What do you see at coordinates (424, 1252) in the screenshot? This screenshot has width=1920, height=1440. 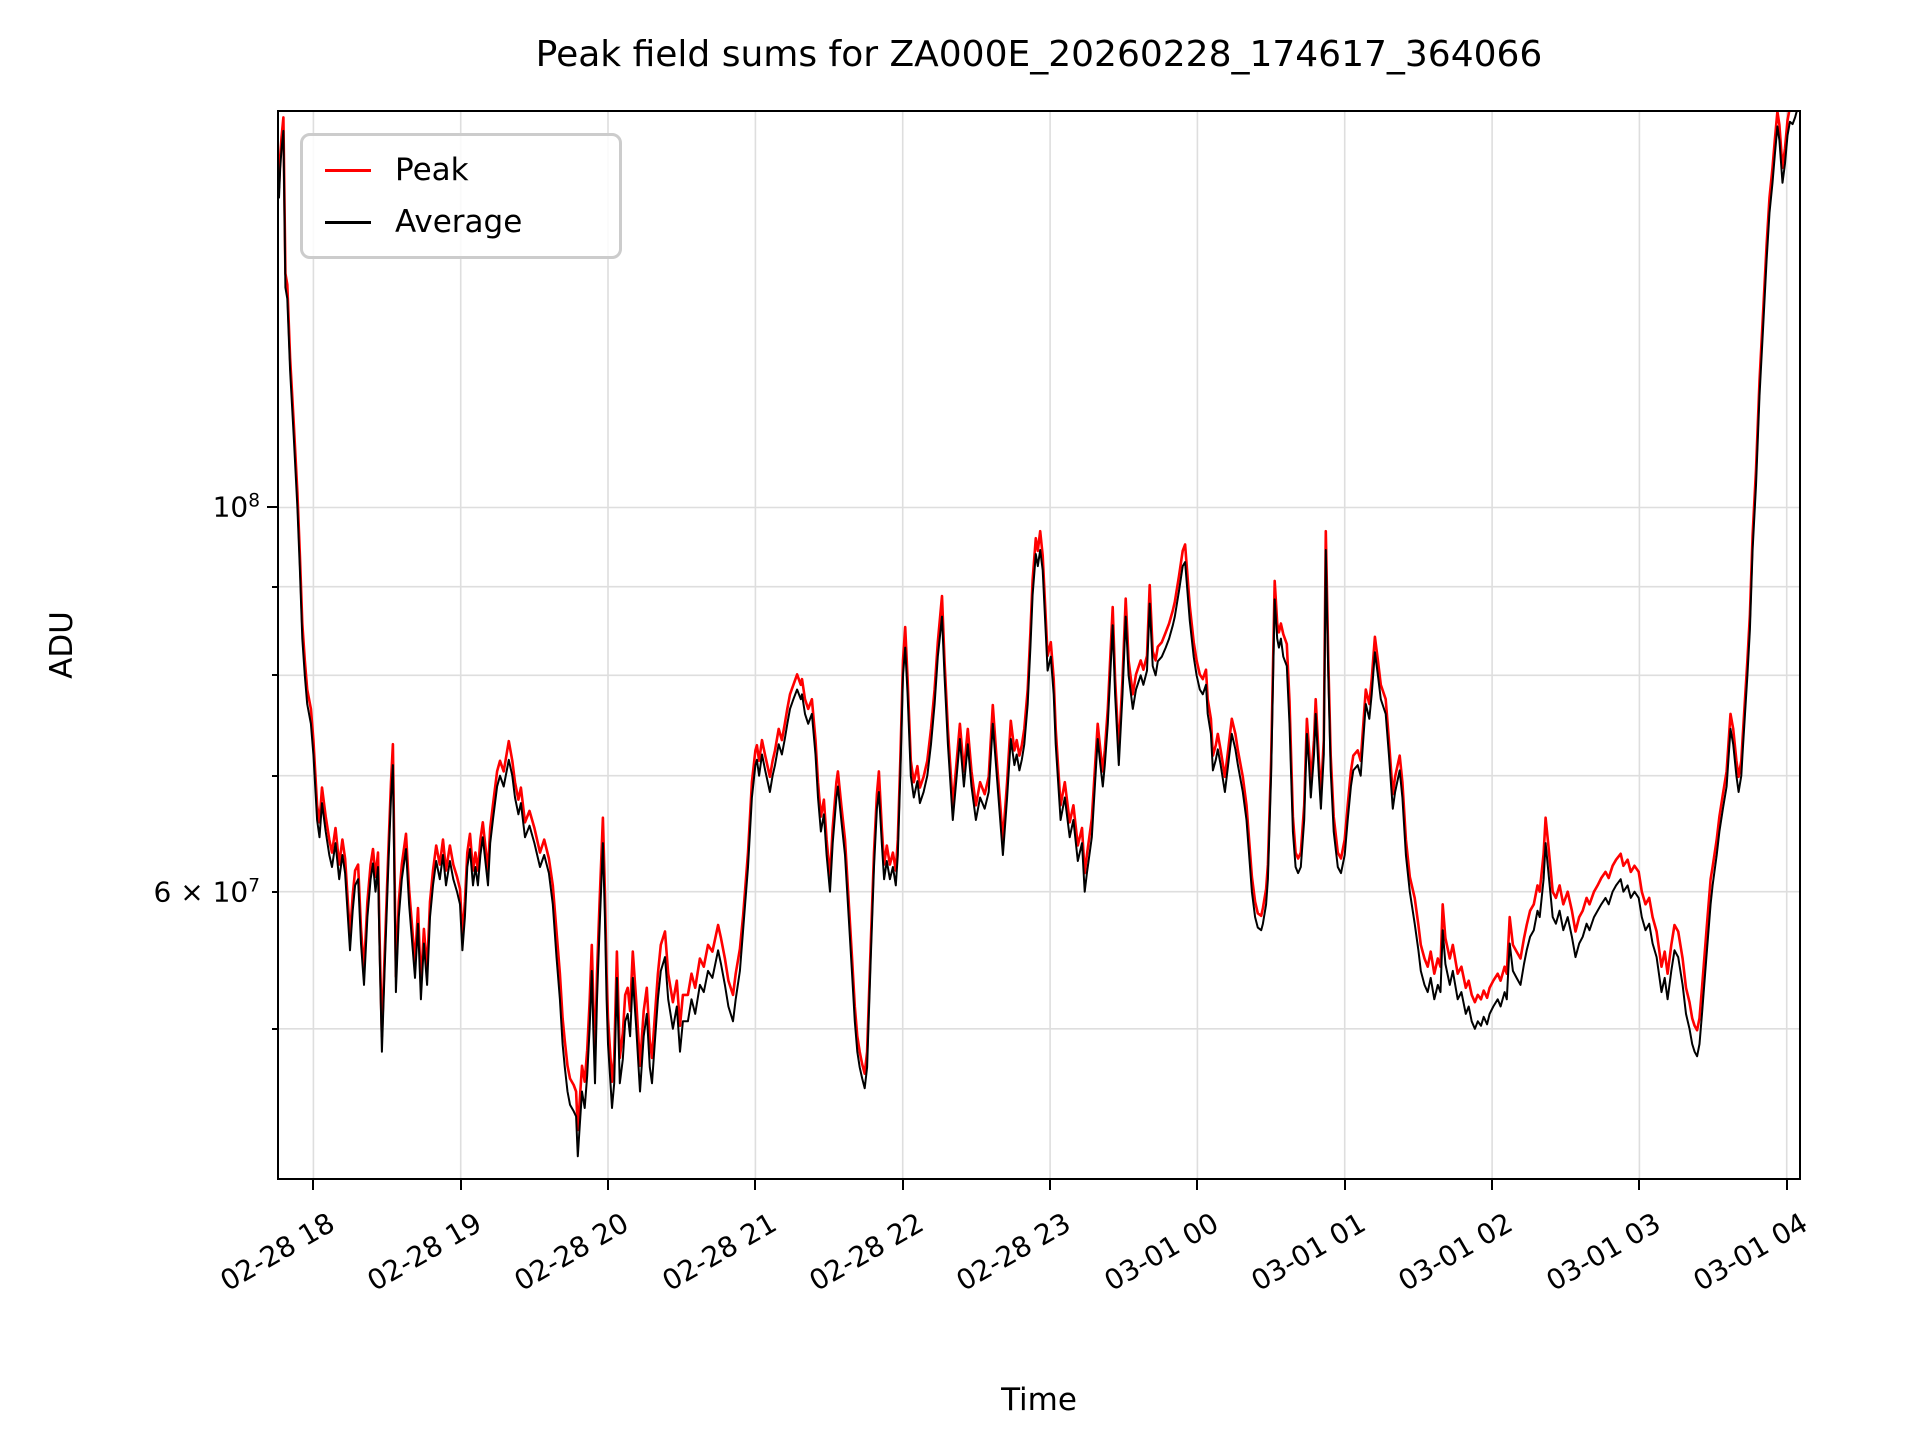 I see `x-tick-label: 02-28 19` at bounding box center [424, 1252].